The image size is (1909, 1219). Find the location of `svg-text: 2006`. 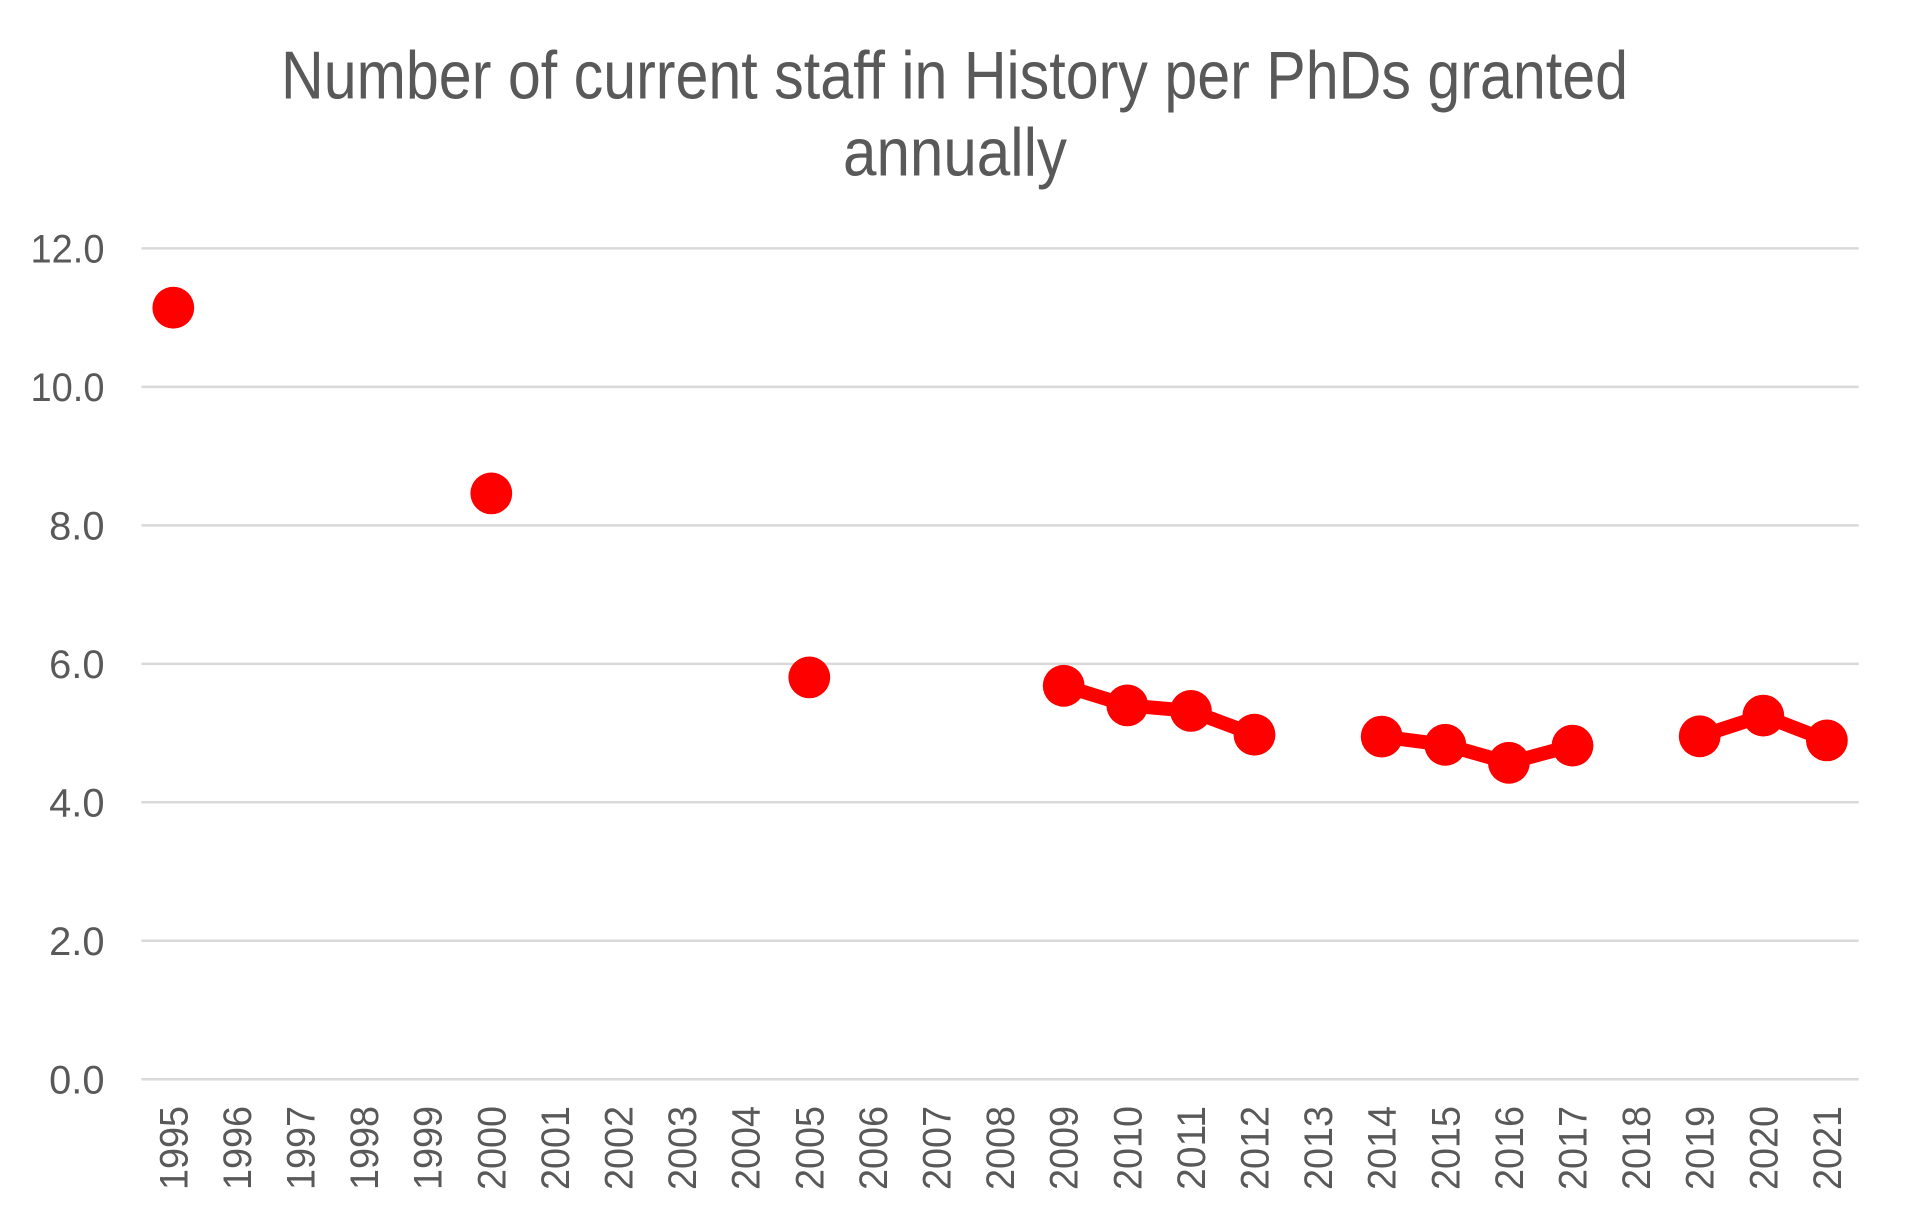

svg-text: 2006 is located at coordinates (874, 1148).